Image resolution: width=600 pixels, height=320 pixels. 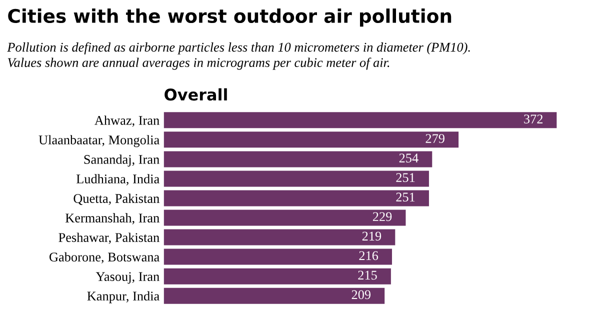 I want to click on y-tick-label: Gaborone, Botswana, so click(x=105, y=258).